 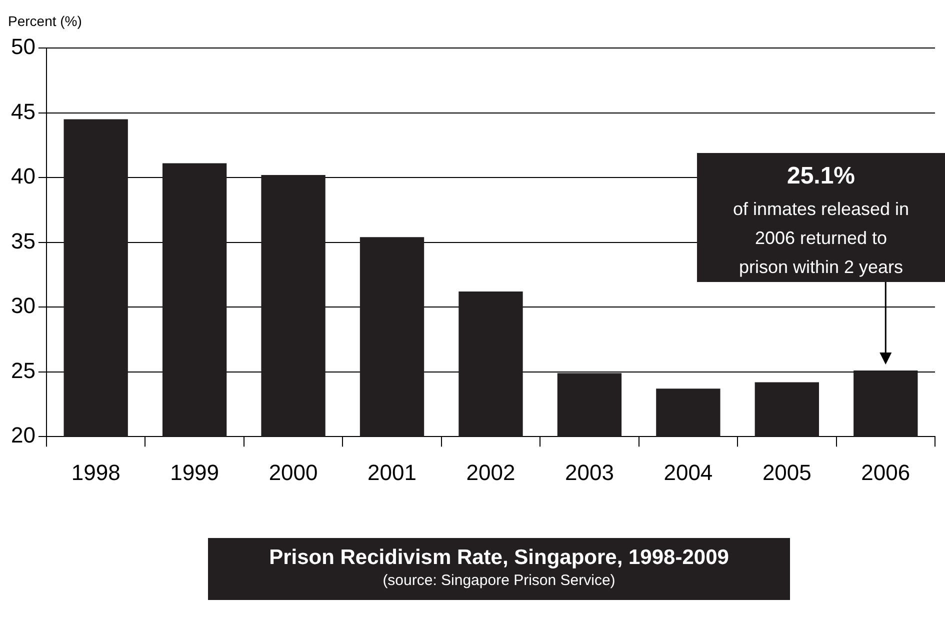 What do you see at coordinates (95, 472) in the screenshot?
I see `x-tick-label: 1998` at bounding box center [95, 472].